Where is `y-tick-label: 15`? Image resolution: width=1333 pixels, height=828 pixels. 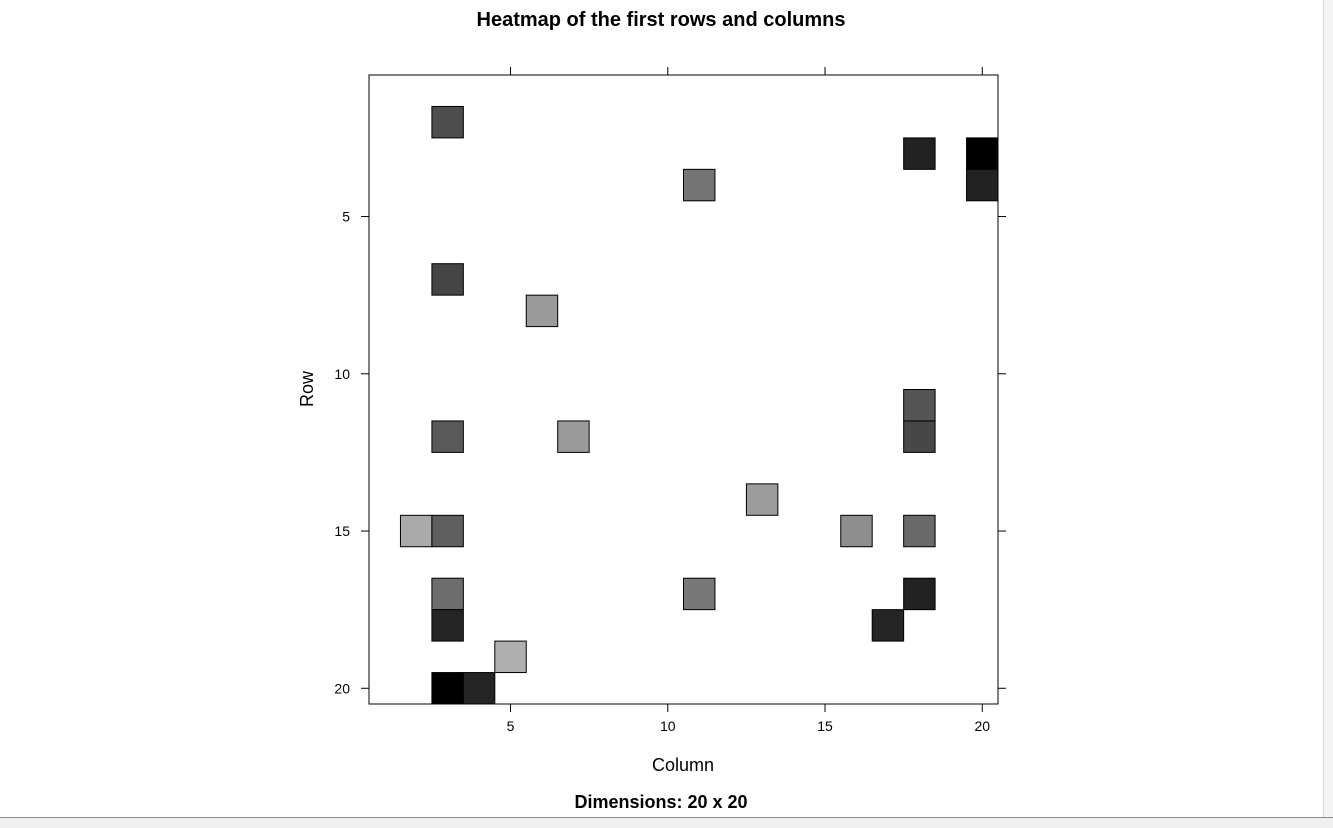 y-tick-label: 15 is located at coordinates (342, 531).